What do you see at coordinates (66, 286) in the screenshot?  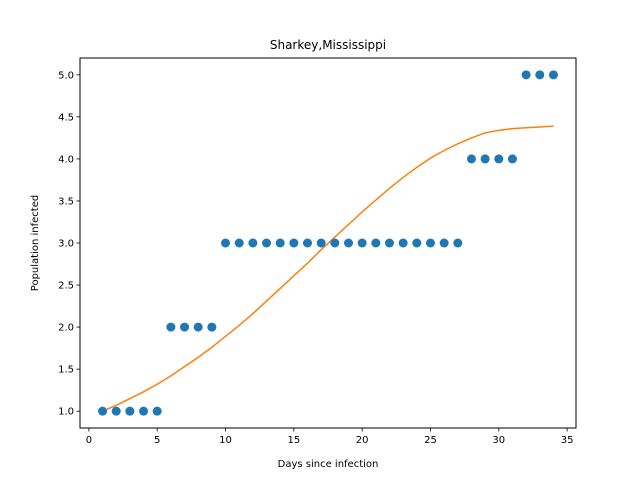 I see `y-tick-label: 2.5` at bounding box center [66, 286].